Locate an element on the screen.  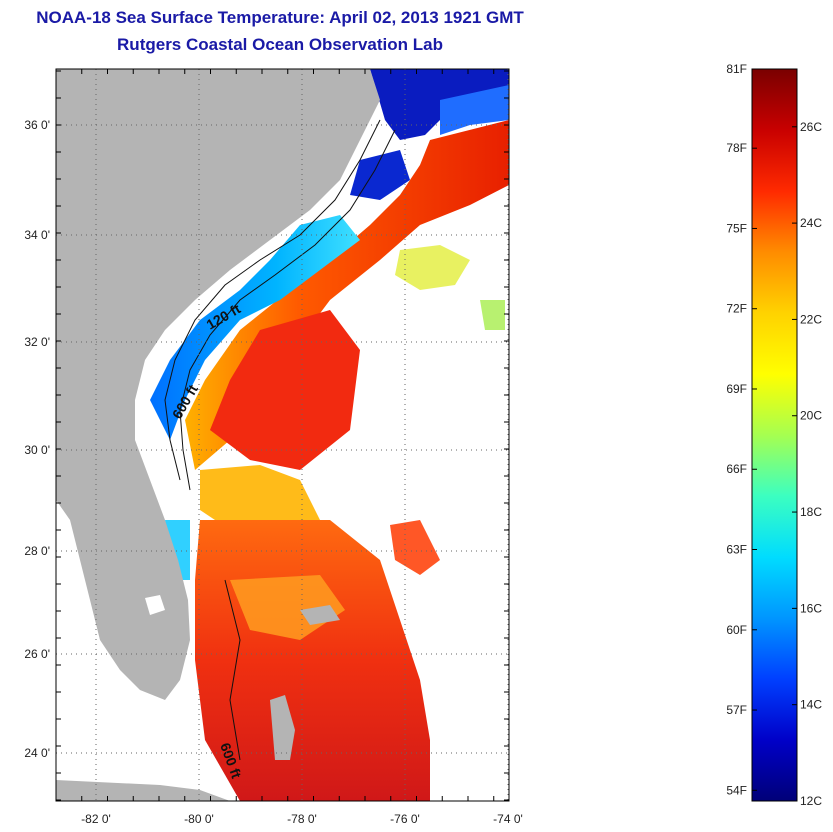
latitude-labels: 36 0' 34 0' 32 0' 30 0' 28 0' 26 0' 24 0' is located at coordinates (37, 439).